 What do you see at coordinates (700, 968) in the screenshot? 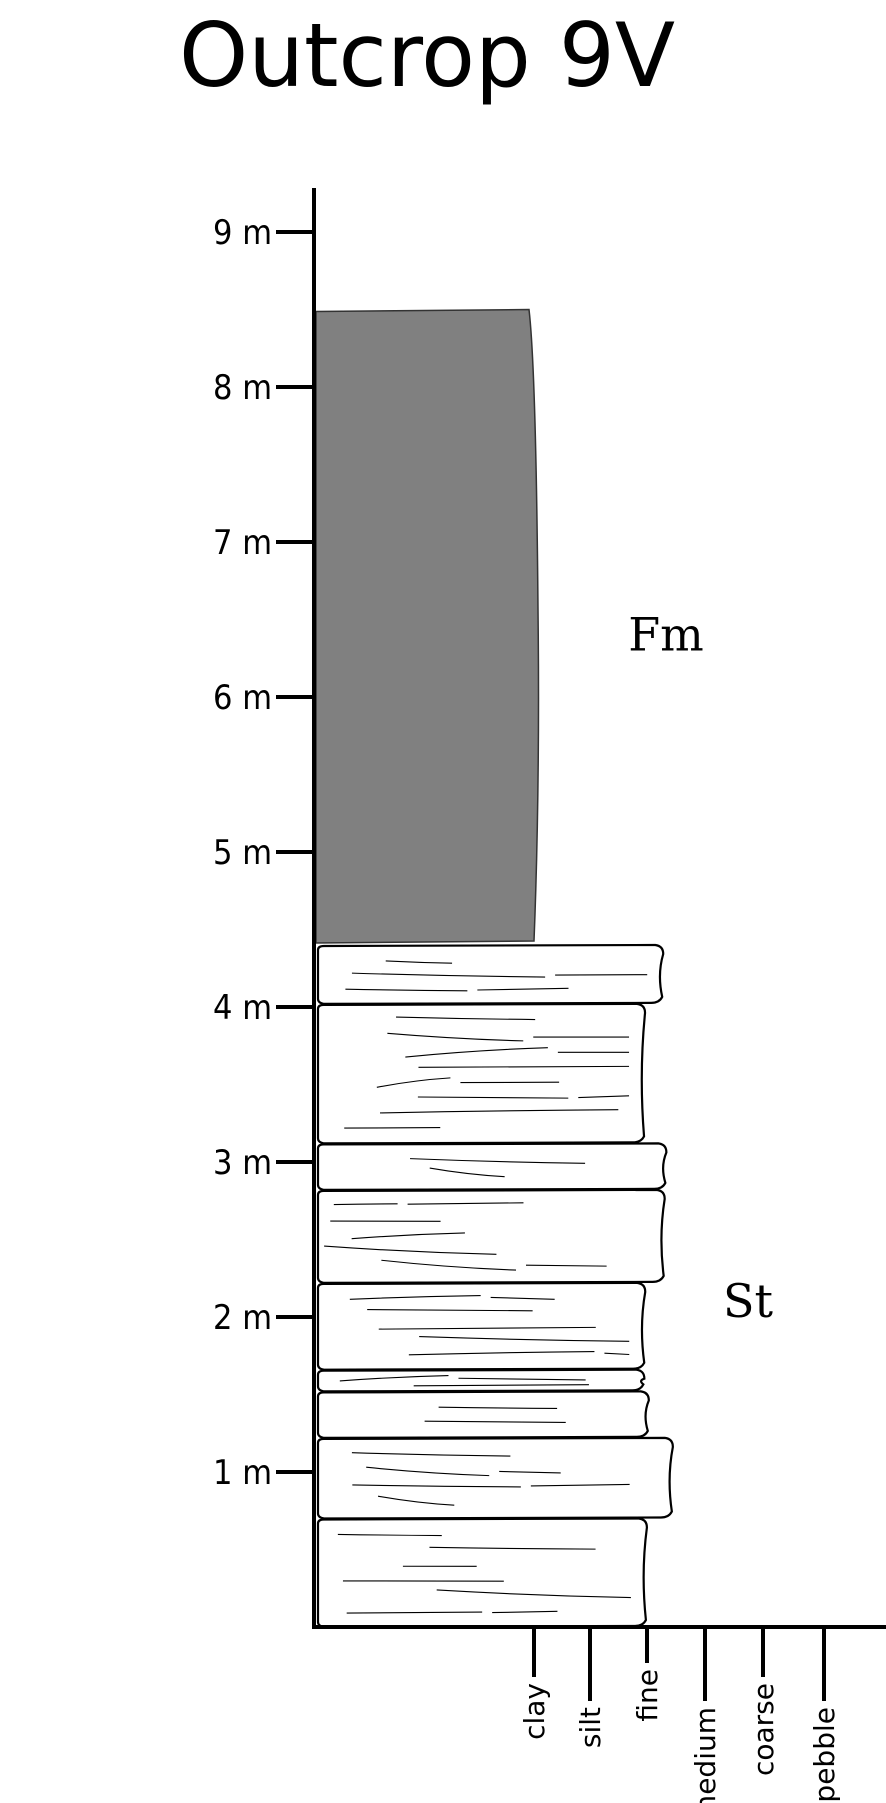
I see `facies-labels: St Fm` at bounding box center [700, 968].